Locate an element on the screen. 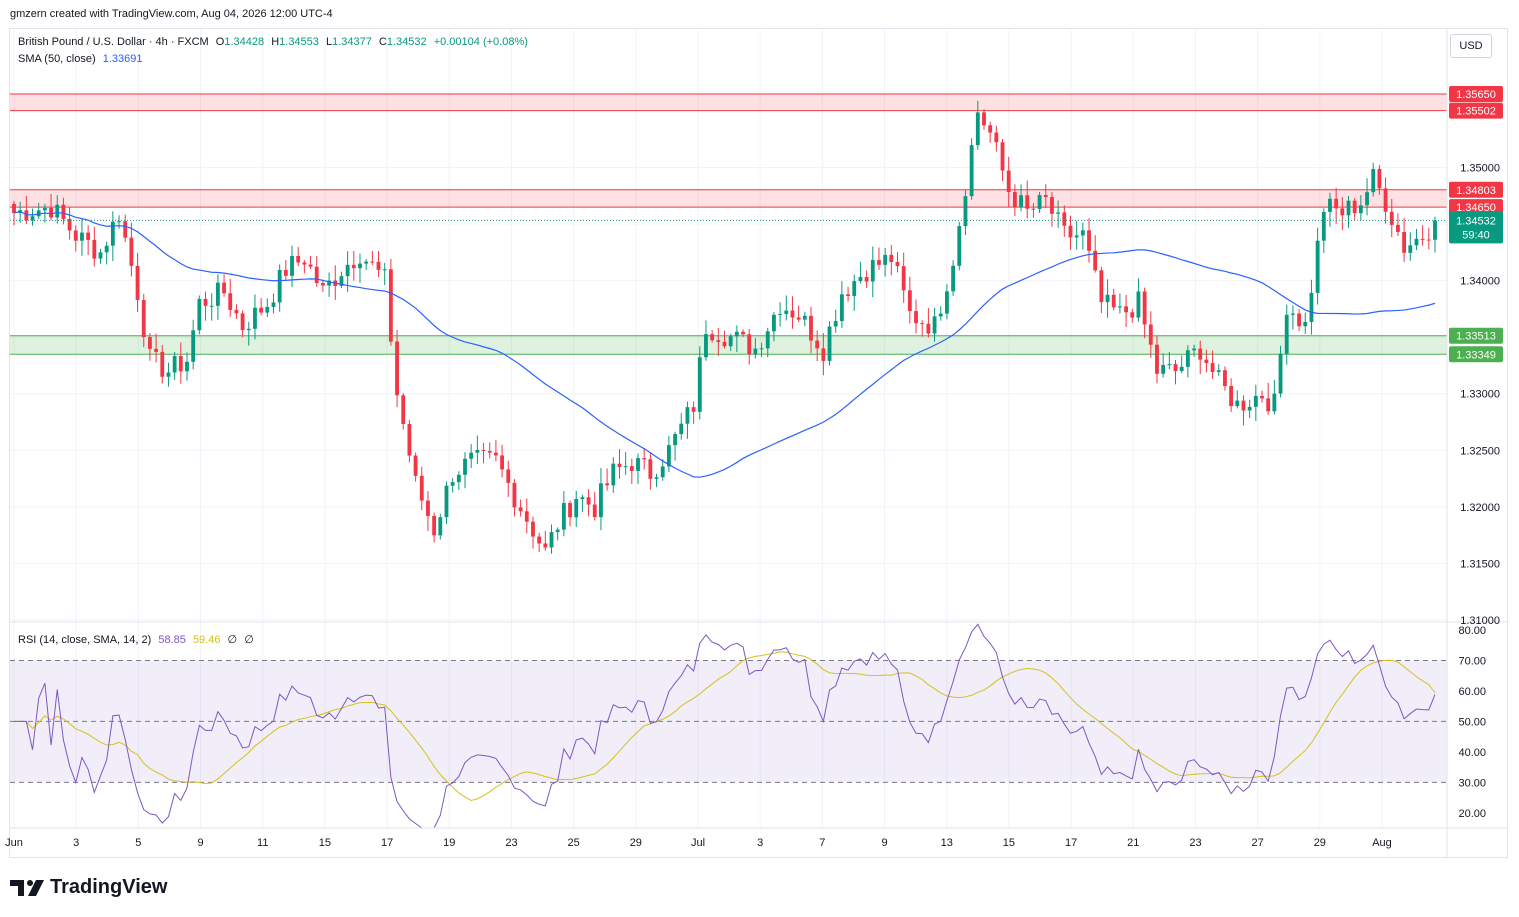  symbol-name: British Pound / U.S. Dollar · 4h · FXCM is located at coordinates (113, 42).